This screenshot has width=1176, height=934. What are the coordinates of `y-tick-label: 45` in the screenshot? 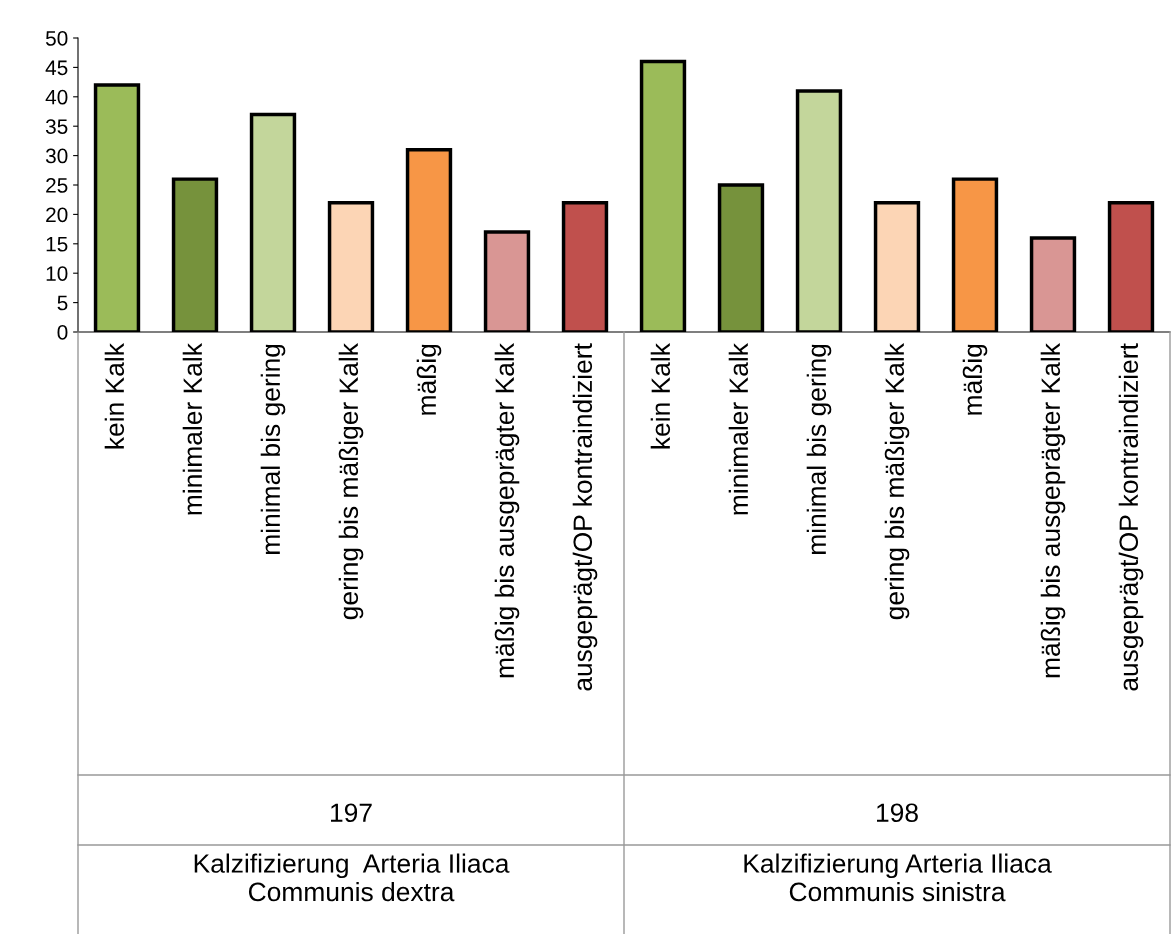 It's located at (56, 68).